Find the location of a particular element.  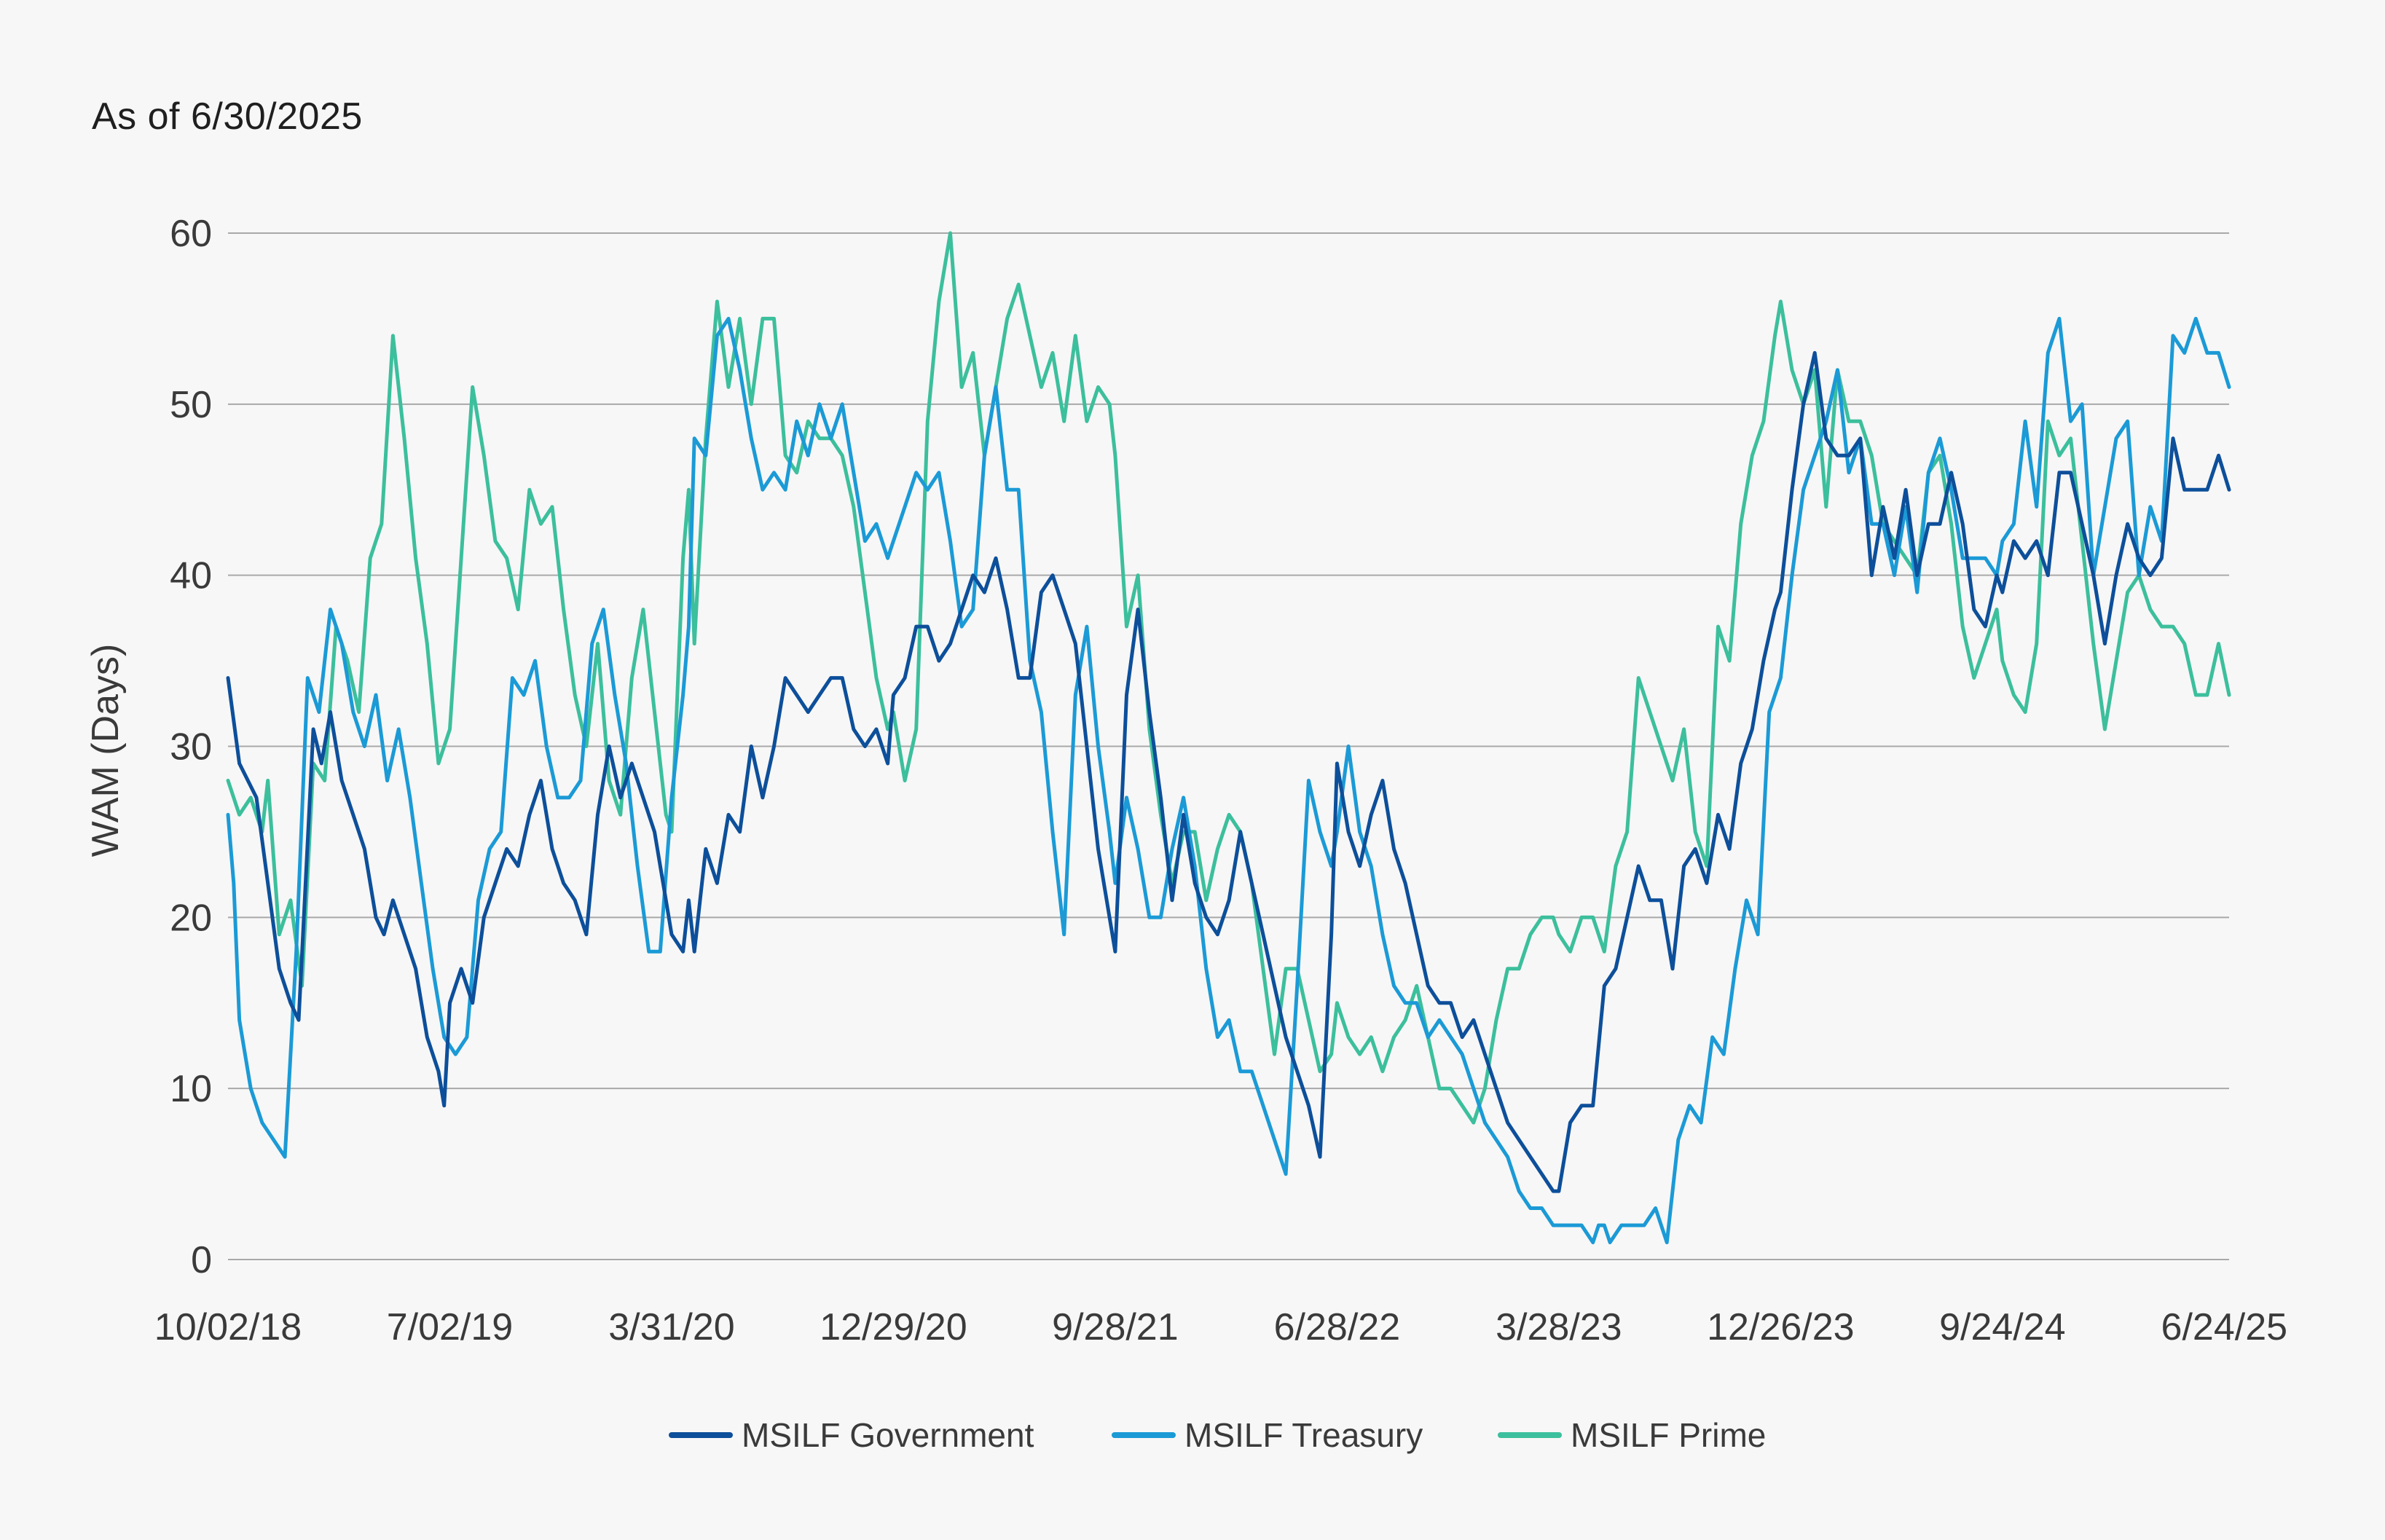

legend-label: MSILF Treasury is located at coordinates (1303, 1435).